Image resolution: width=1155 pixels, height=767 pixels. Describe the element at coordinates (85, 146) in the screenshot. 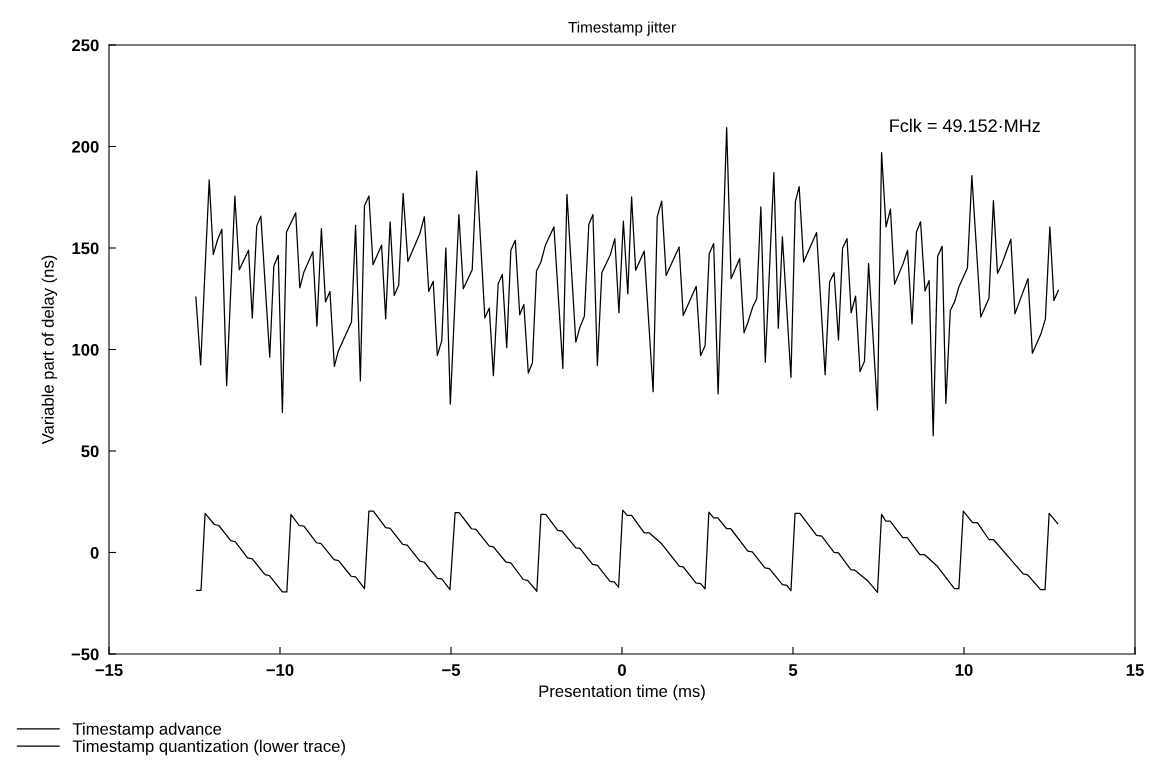

I see `y-tick-label: 200` at that location.